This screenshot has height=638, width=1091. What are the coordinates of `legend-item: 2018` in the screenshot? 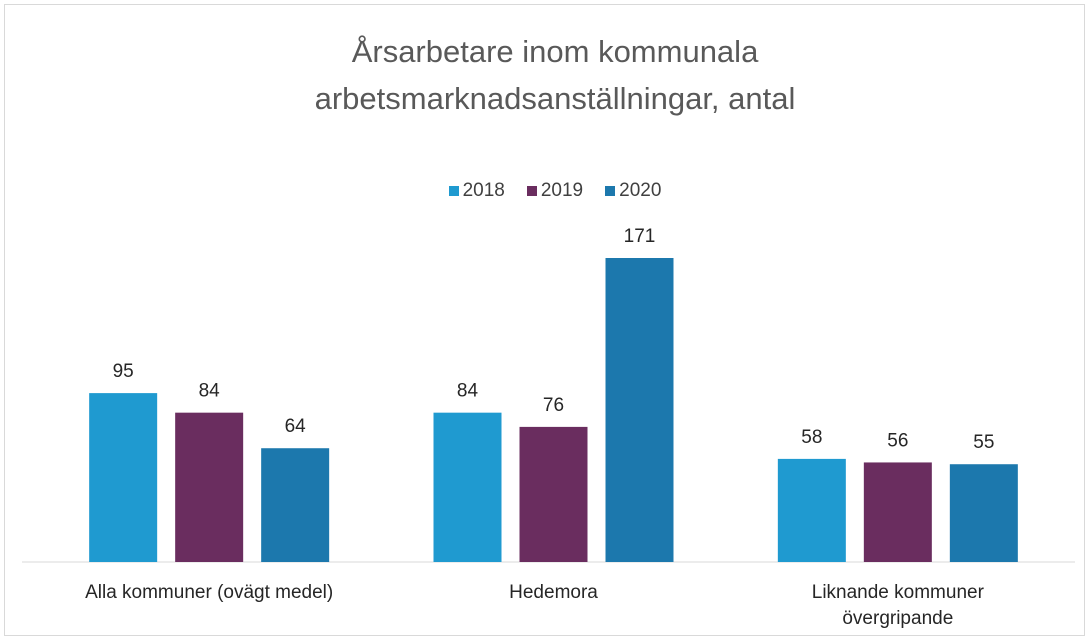 It's located at (476, 191).